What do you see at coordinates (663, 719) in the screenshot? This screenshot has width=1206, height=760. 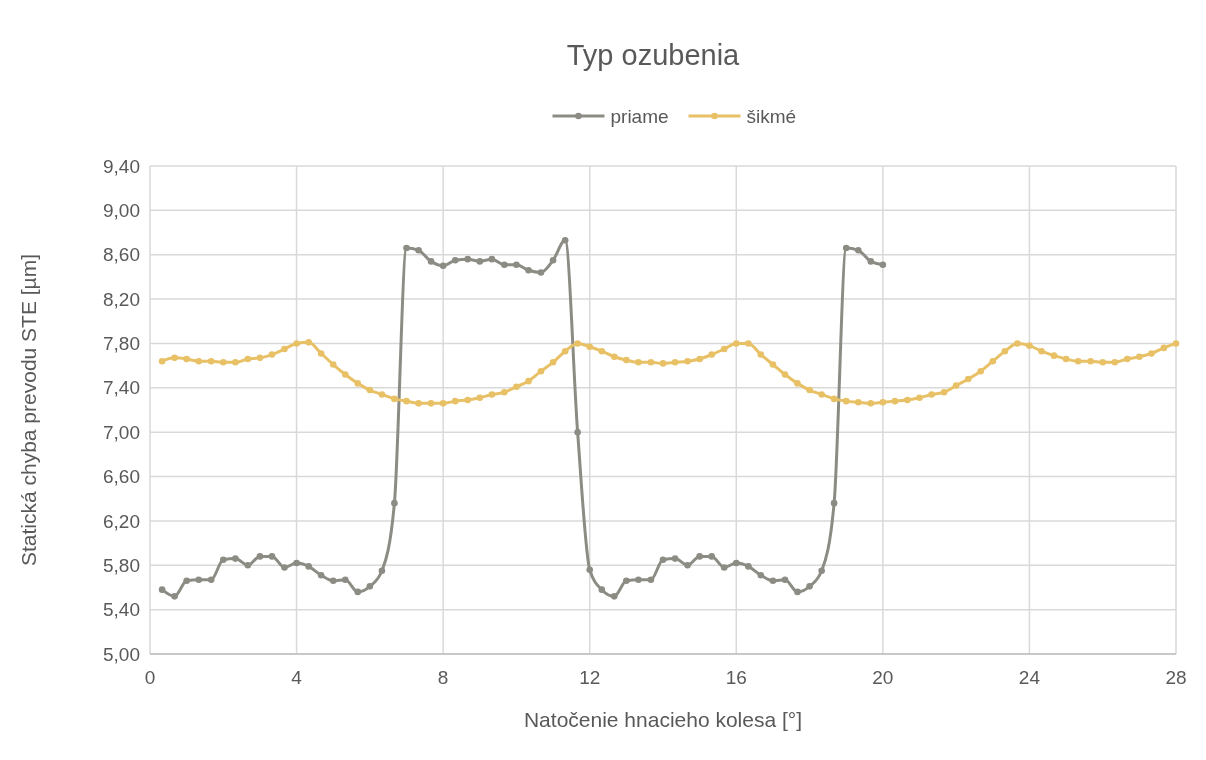 I see `x-axis-title: Natočenie hnacieho kolesa [°]` at bounding box center [663, 719].